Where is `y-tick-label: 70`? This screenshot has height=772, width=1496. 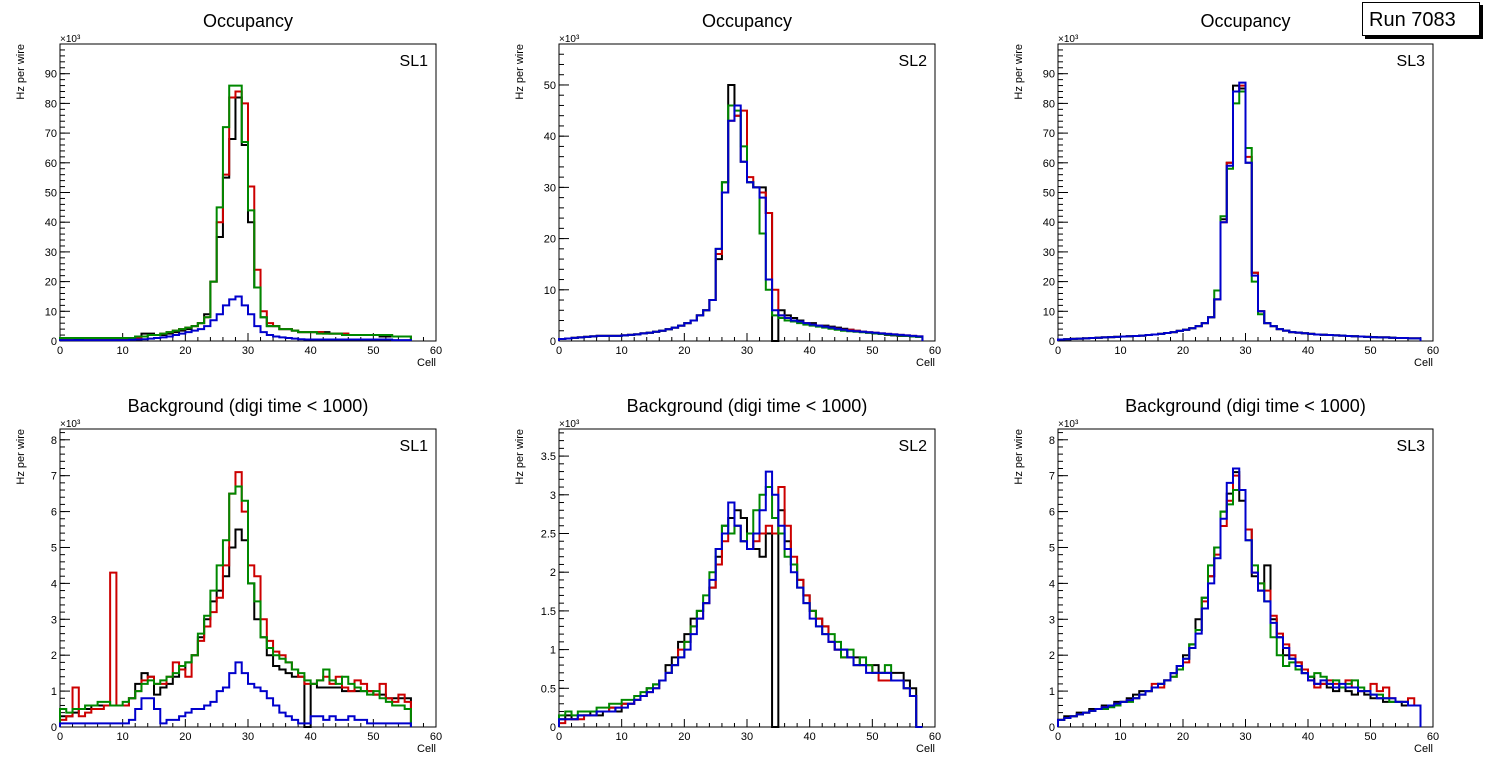 y-tick-label: 70 is located at coordinates (51, 134).